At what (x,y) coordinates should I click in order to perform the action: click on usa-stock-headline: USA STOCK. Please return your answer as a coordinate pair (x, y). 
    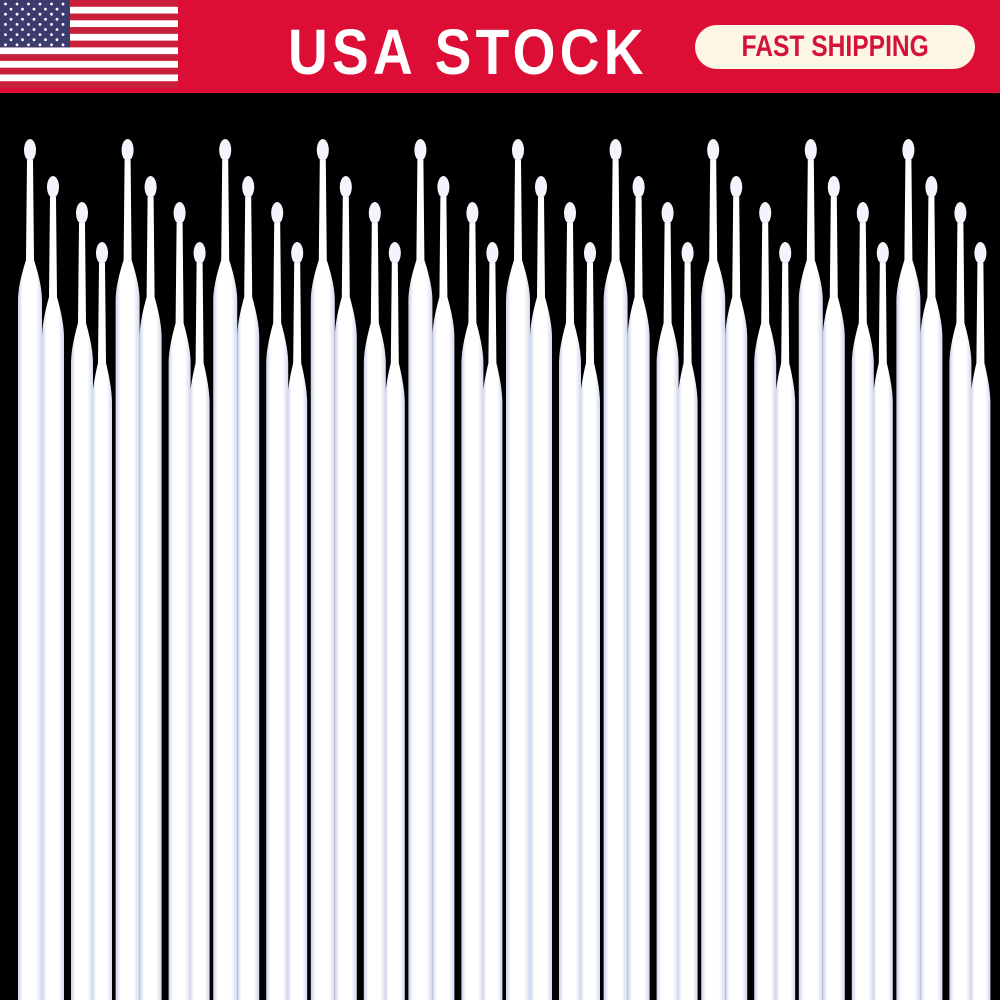
    Looking at the image, I should click on (468, 52).